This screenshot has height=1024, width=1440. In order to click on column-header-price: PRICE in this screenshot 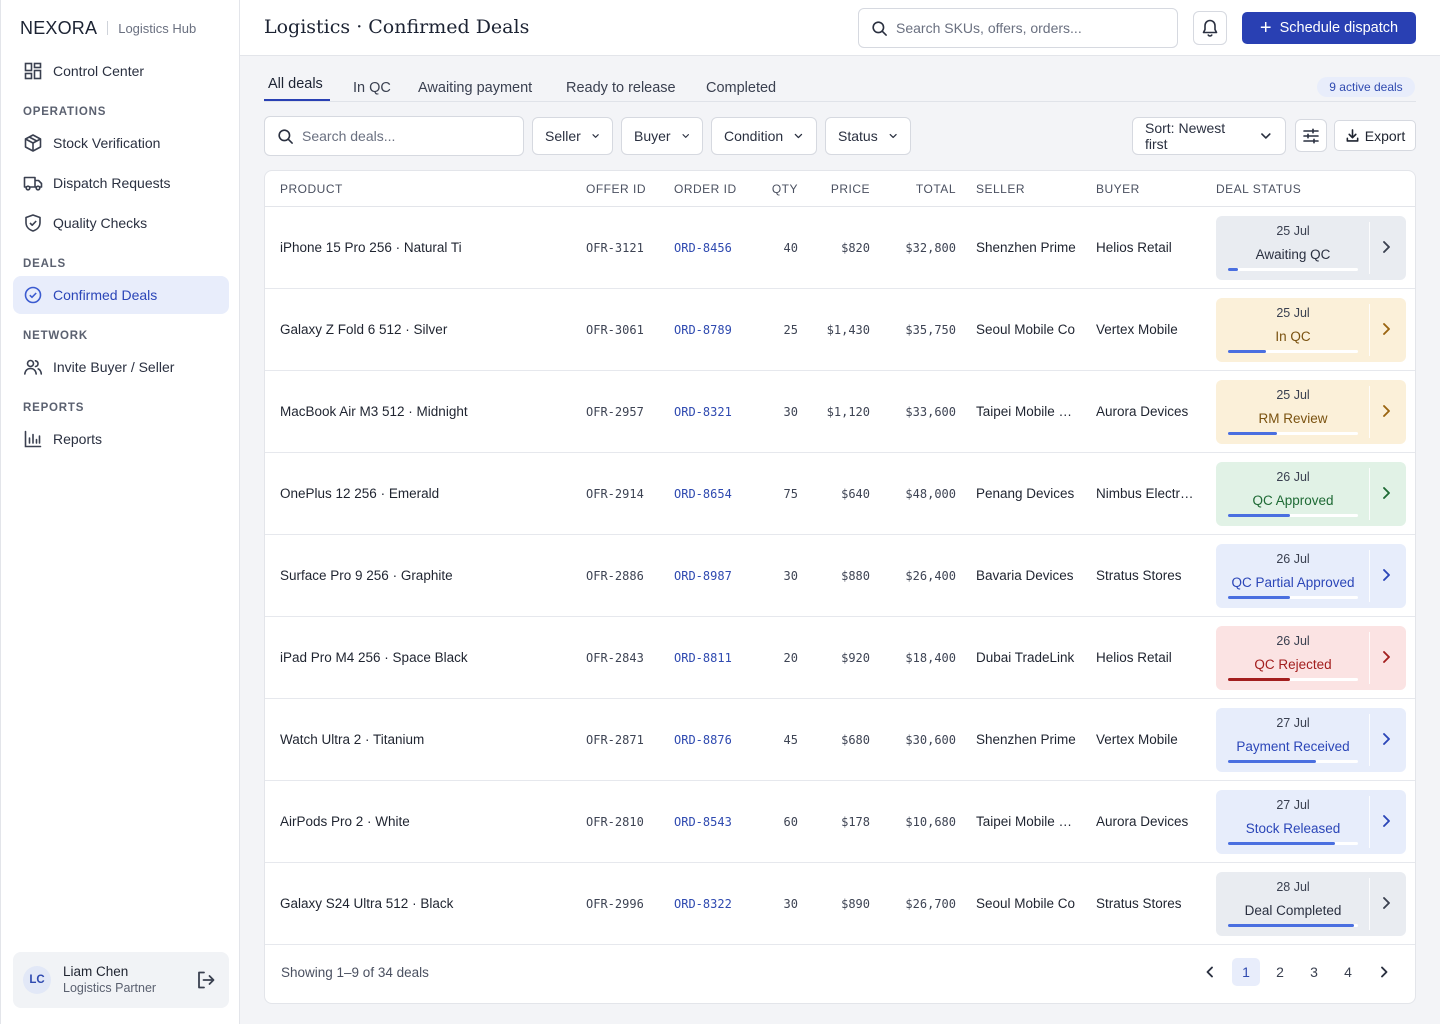, I will do `click(850, 189)`.